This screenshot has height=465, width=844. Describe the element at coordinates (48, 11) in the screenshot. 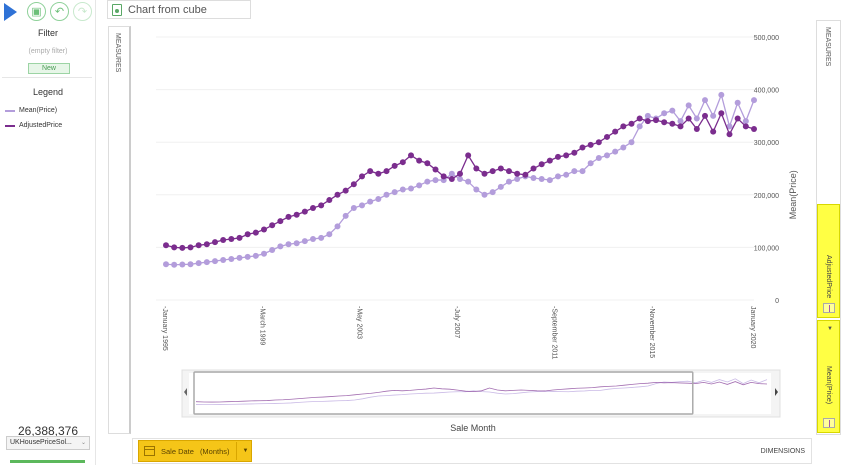

I see `toolbar: ▣ ↶ ↷` at that location.